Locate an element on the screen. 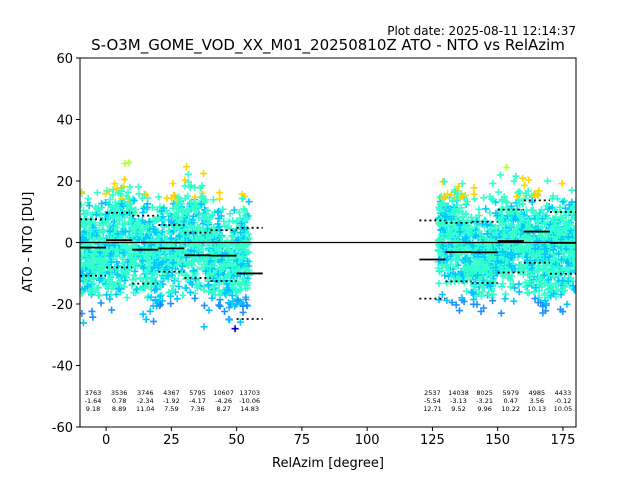  y-tick-label: -40 is located at coordinates (62, 367).